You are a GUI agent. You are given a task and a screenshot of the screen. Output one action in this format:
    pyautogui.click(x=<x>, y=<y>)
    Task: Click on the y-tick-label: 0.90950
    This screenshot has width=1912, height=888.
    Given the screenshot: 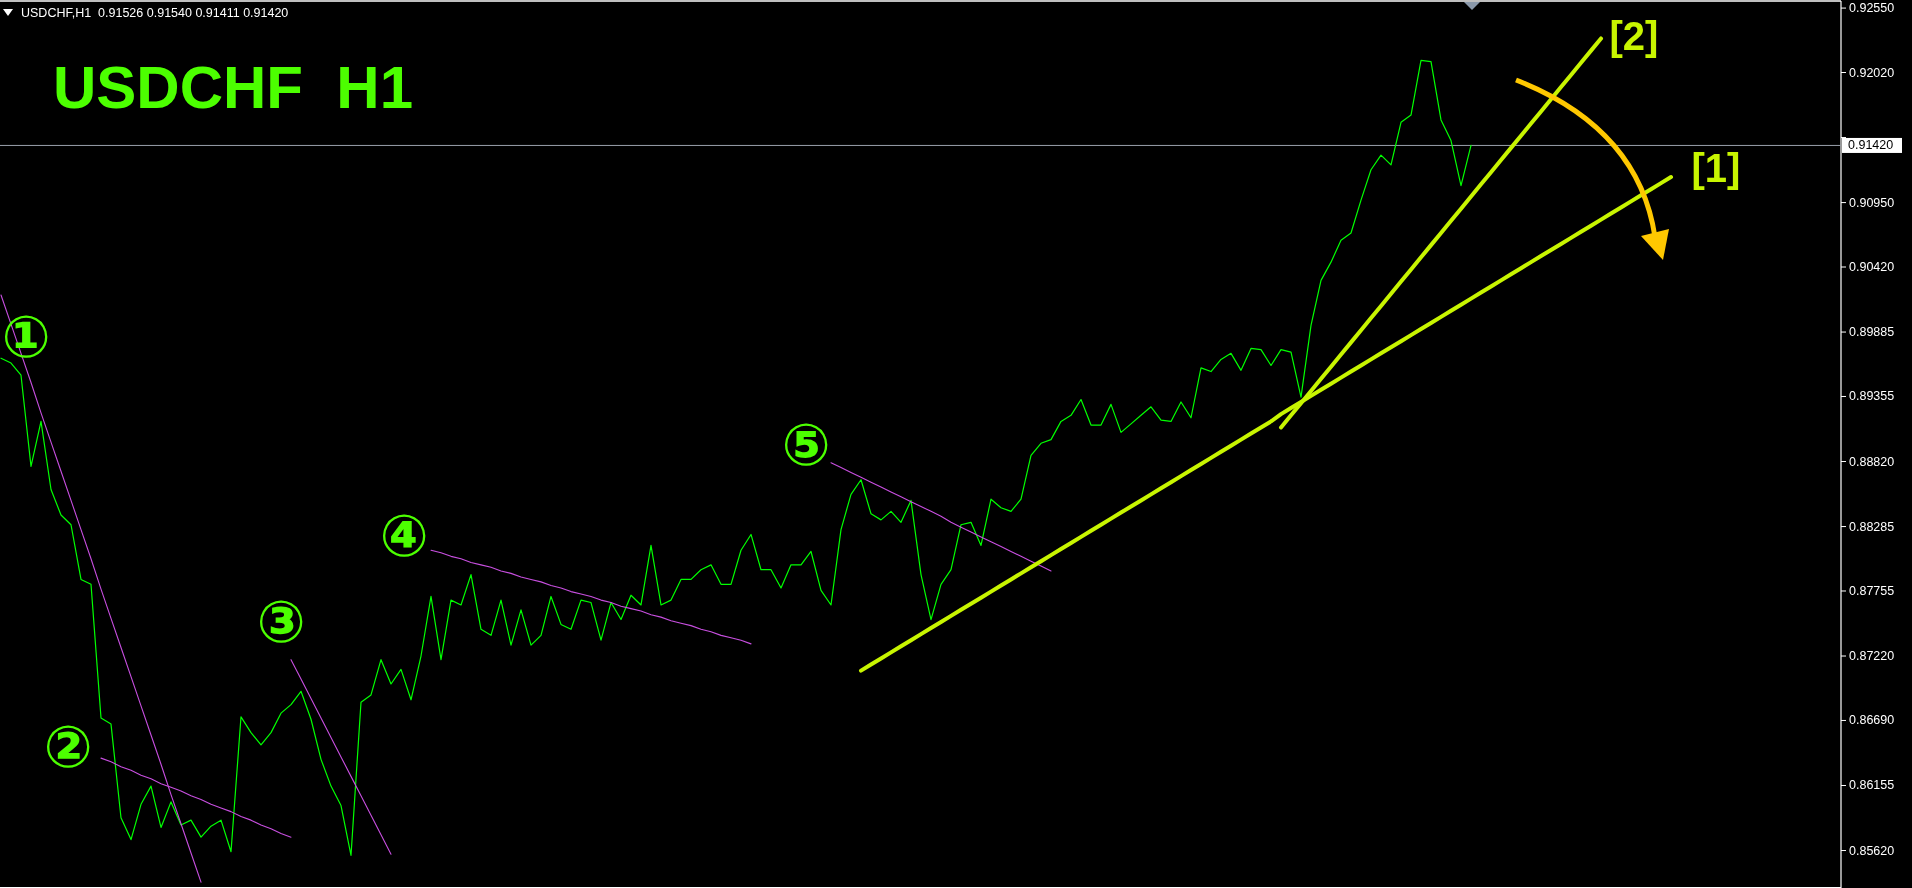 What is the action you would take?
    pyautogui.click(x=1872, y=202)
    